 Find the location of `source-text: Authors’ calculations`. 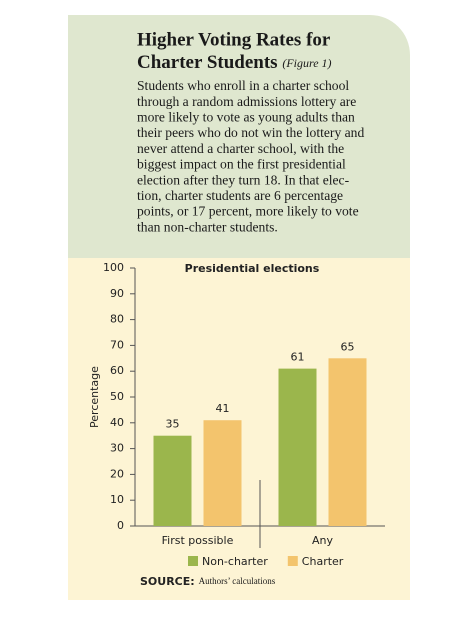

source-text: Authors’ calculations is located at coordinates (237, 581).